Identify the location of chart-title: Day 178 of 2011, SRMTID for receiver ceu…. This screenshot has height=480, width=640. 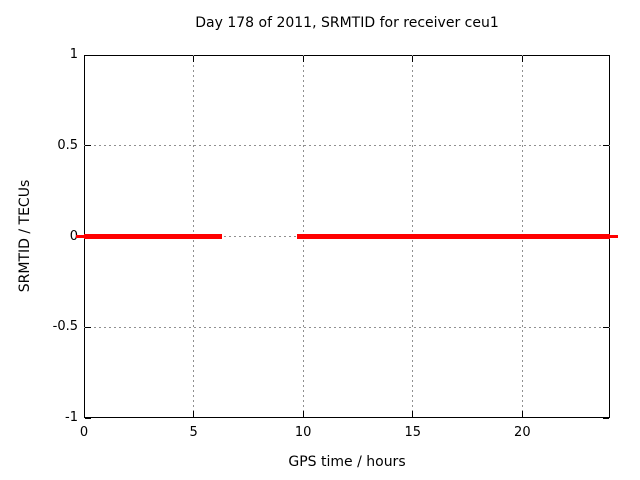
(347, 23).